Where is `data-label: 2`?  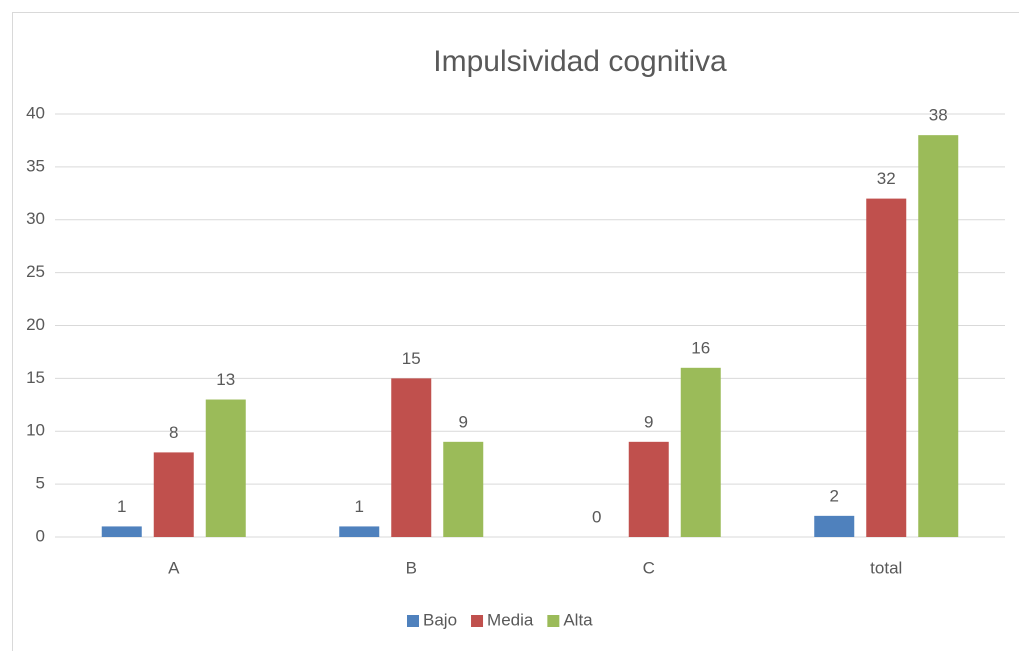
data-label: 2 is located at coordinates (834, 495).